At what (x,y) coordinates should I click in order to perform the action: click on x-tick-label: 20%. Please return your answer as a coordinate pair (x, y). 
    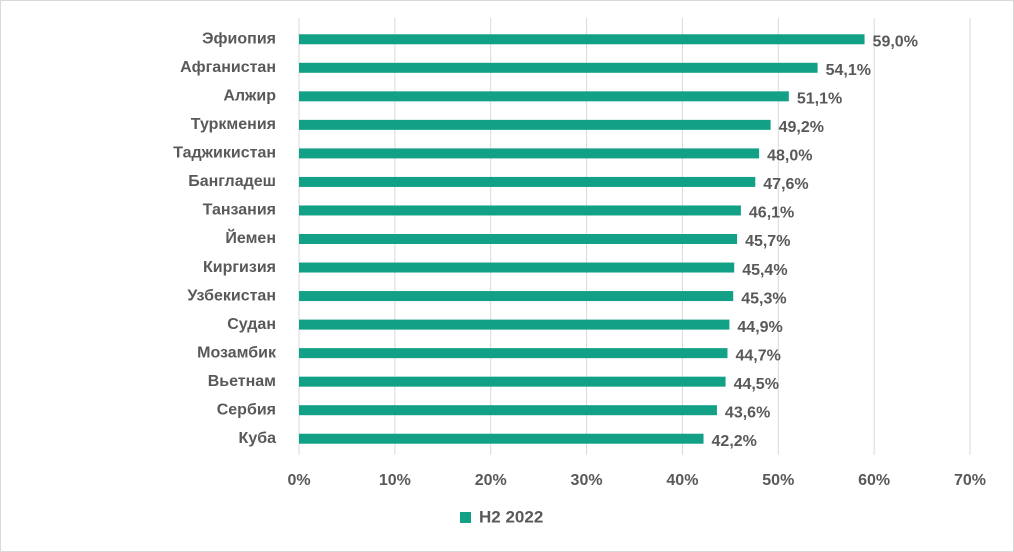
    Looking at the image, I should click on (491, 480).